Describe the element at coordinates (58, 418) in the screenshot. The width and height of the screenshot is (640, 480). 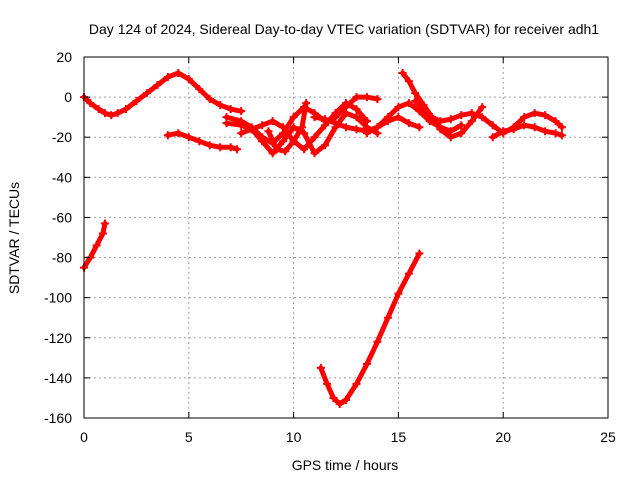
I see `y-tick-label: -160` at that location.